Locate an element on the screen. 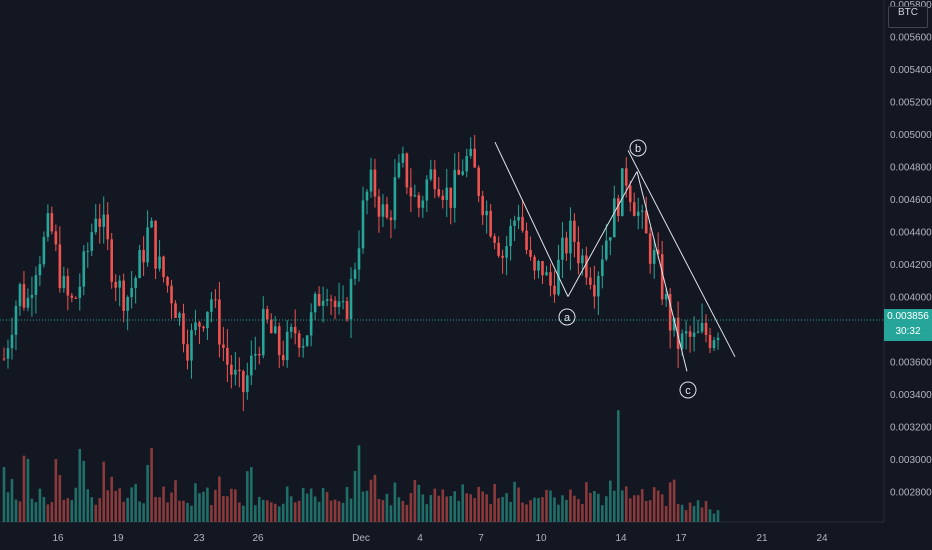  y-tick-label: 0.002800 is located at coordinates (911, 493).